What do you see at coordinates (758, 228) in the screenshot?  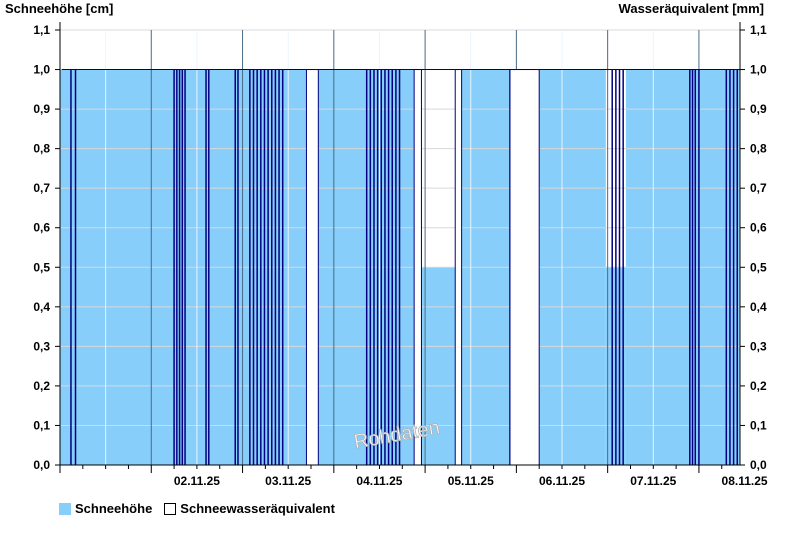 I see `y-tick-label-right: 0,6` at bounding box center [758, 228].